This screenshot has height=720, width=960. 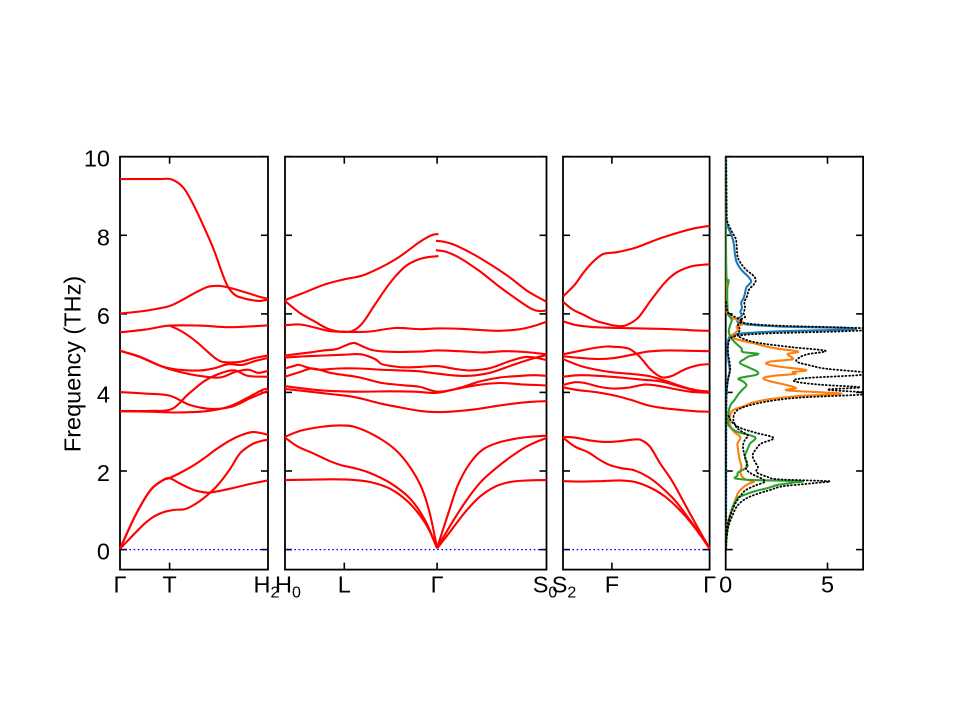 I want to click on svg-text: 2, so click(x=103, y=473).